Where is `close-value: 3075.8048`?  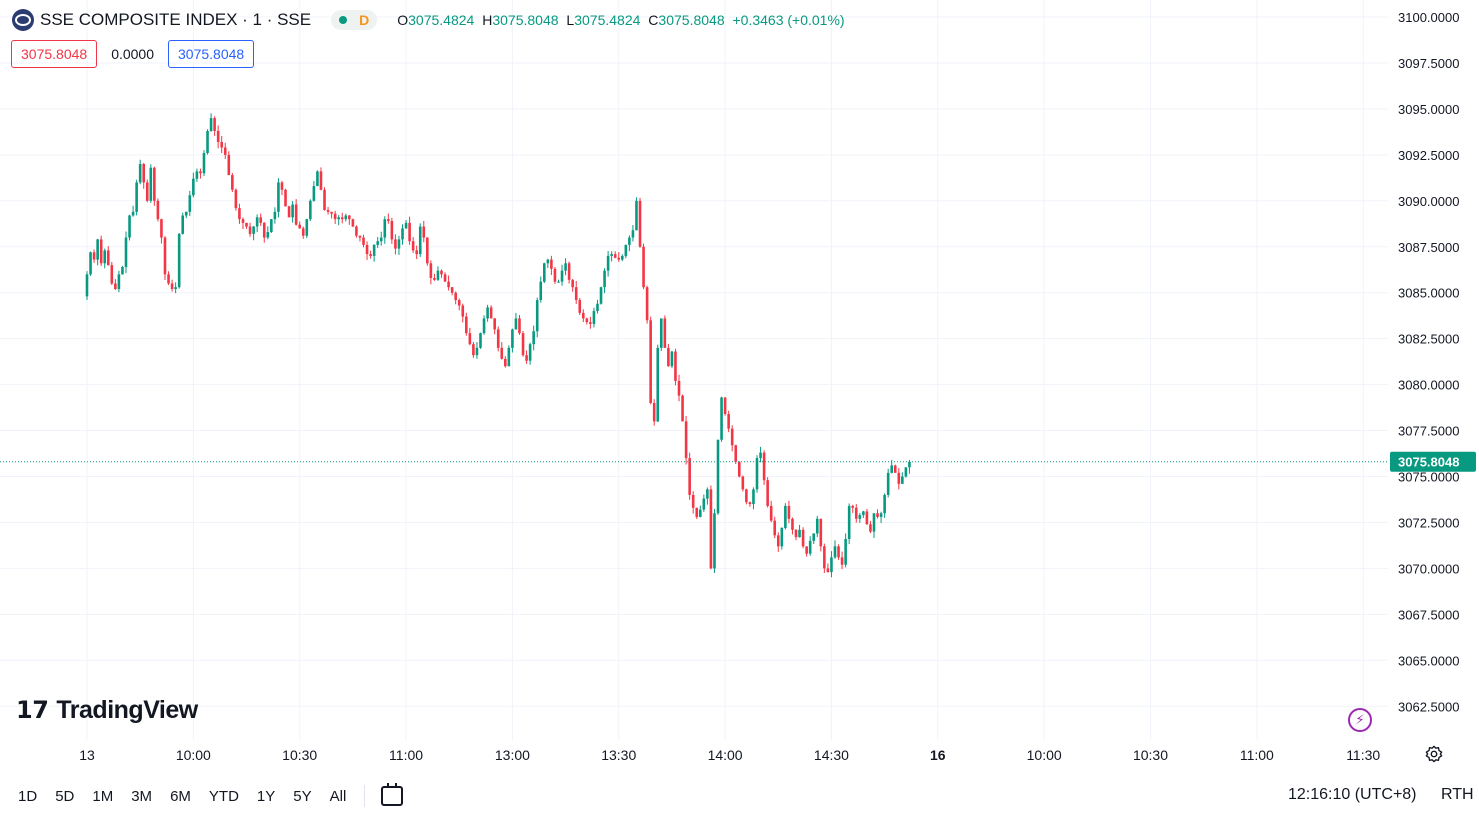 close-value: 3075.8048 is located at coordinates (691, 20).